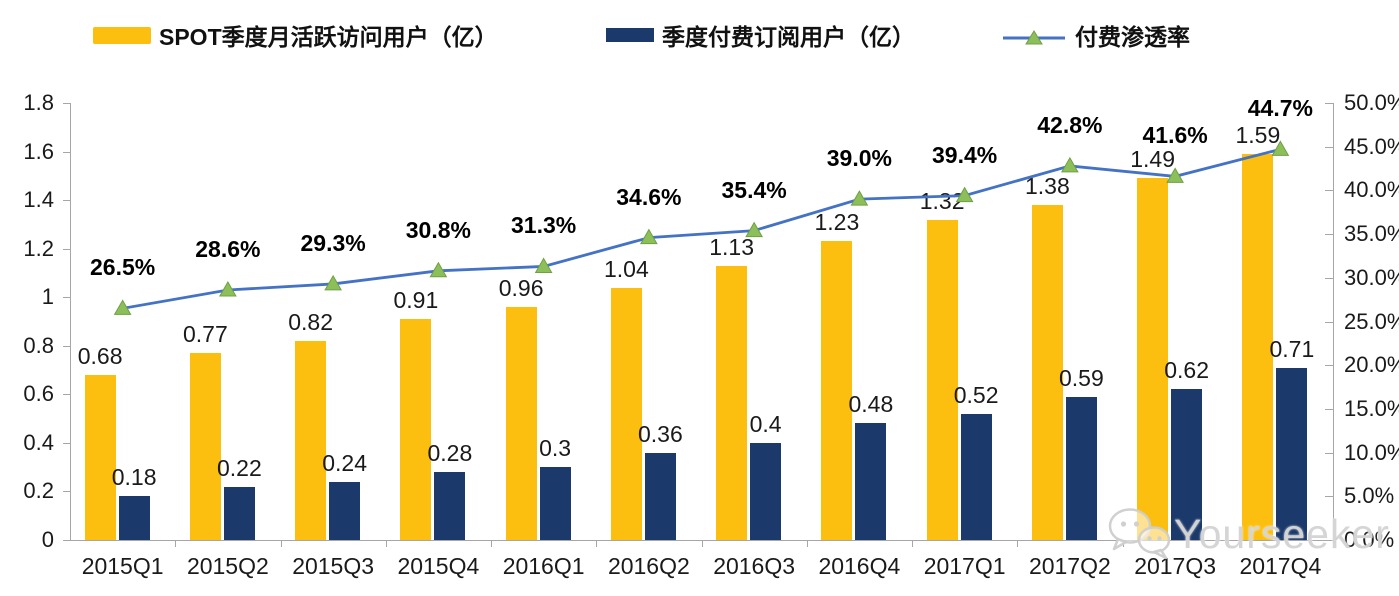  I want to click on mau-value-label: 1.32, so click(942, 200).